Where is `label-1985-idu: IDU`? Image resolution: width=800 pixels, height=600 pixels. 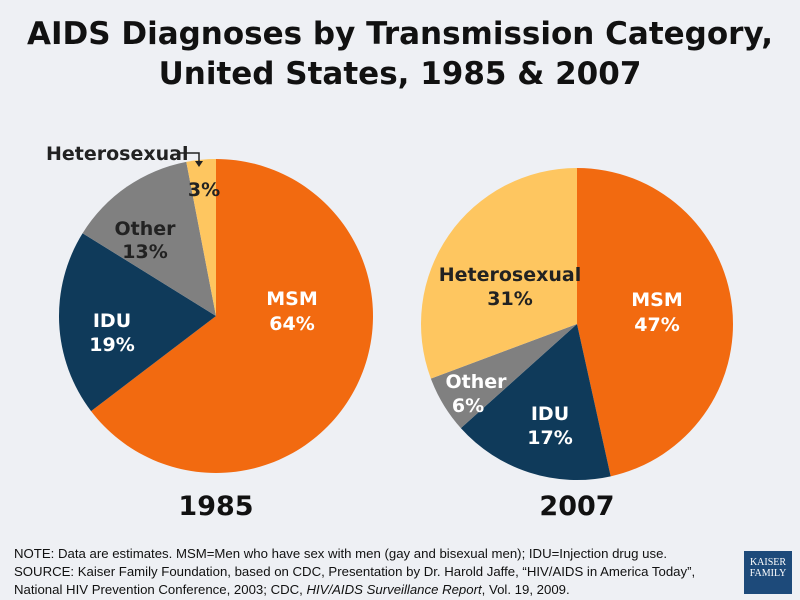 label-1985-idu: IDU is located at coordinates (112, 321).